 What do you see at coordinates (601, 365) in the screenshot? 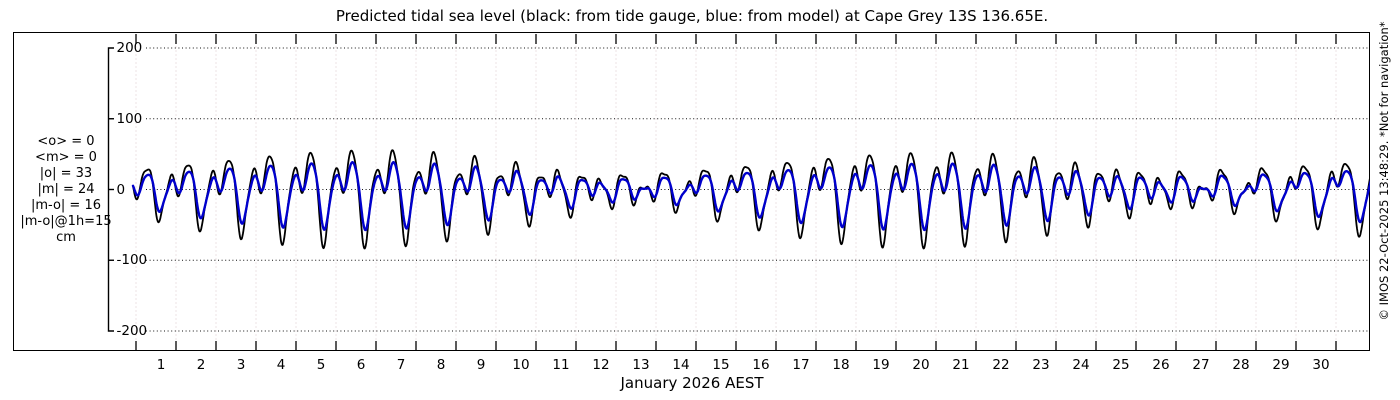
I see `x-tick-label: 12` at bounding box center [601, 365].